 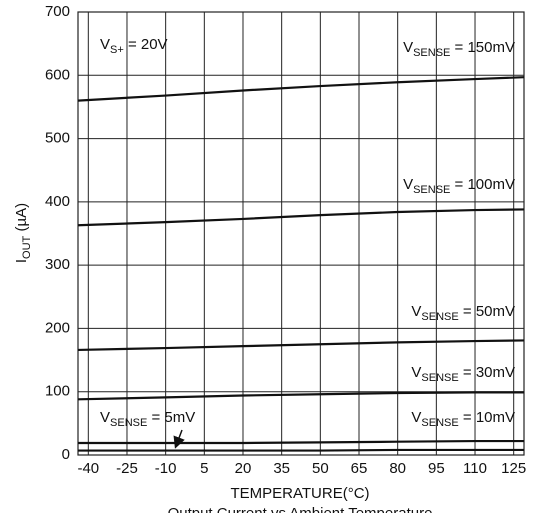 I want to click on y-tick-label: 0, so click(x=66, y=454).